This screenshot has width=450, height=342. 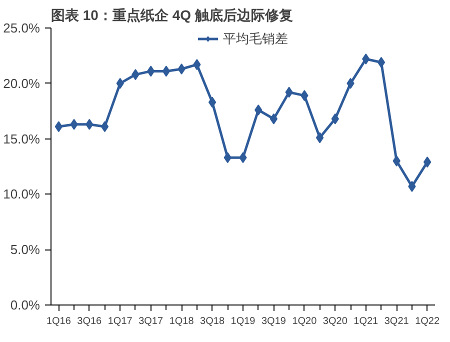 I want to click on x-tick-label: 3Q18, so click(x=212, y=321).